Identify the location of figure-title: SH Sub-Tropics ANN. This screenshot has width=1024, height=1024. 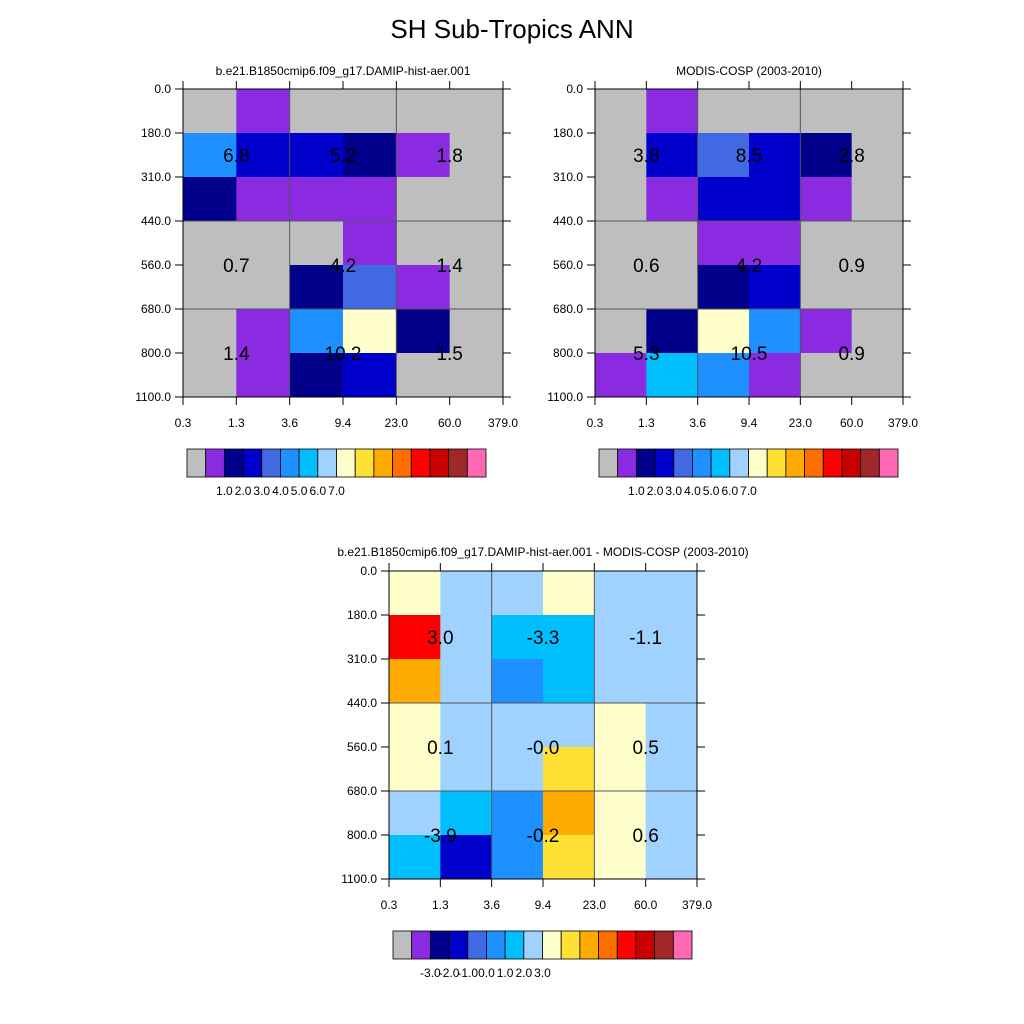
(512, 29).